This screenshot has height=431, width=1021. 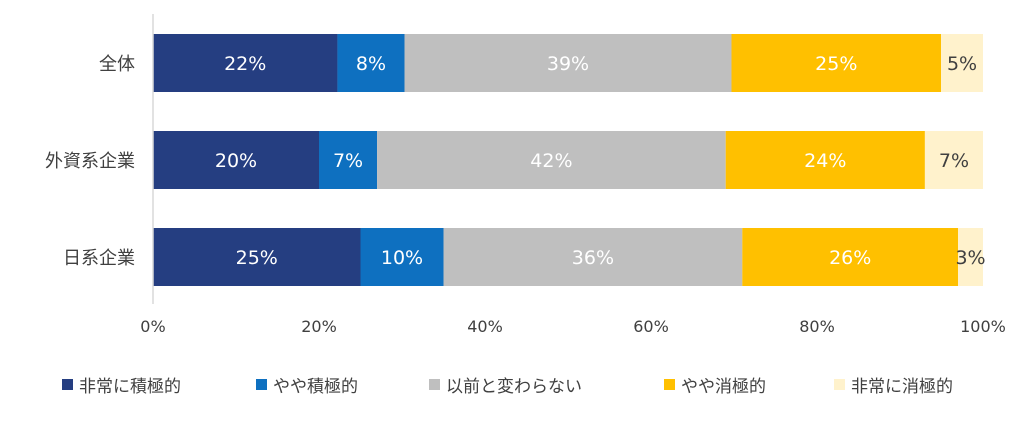 What do you see at coordinates (651, 326) in the screenshot?
I see `x-tick-label: 60%` at bounding box center [651, 326].